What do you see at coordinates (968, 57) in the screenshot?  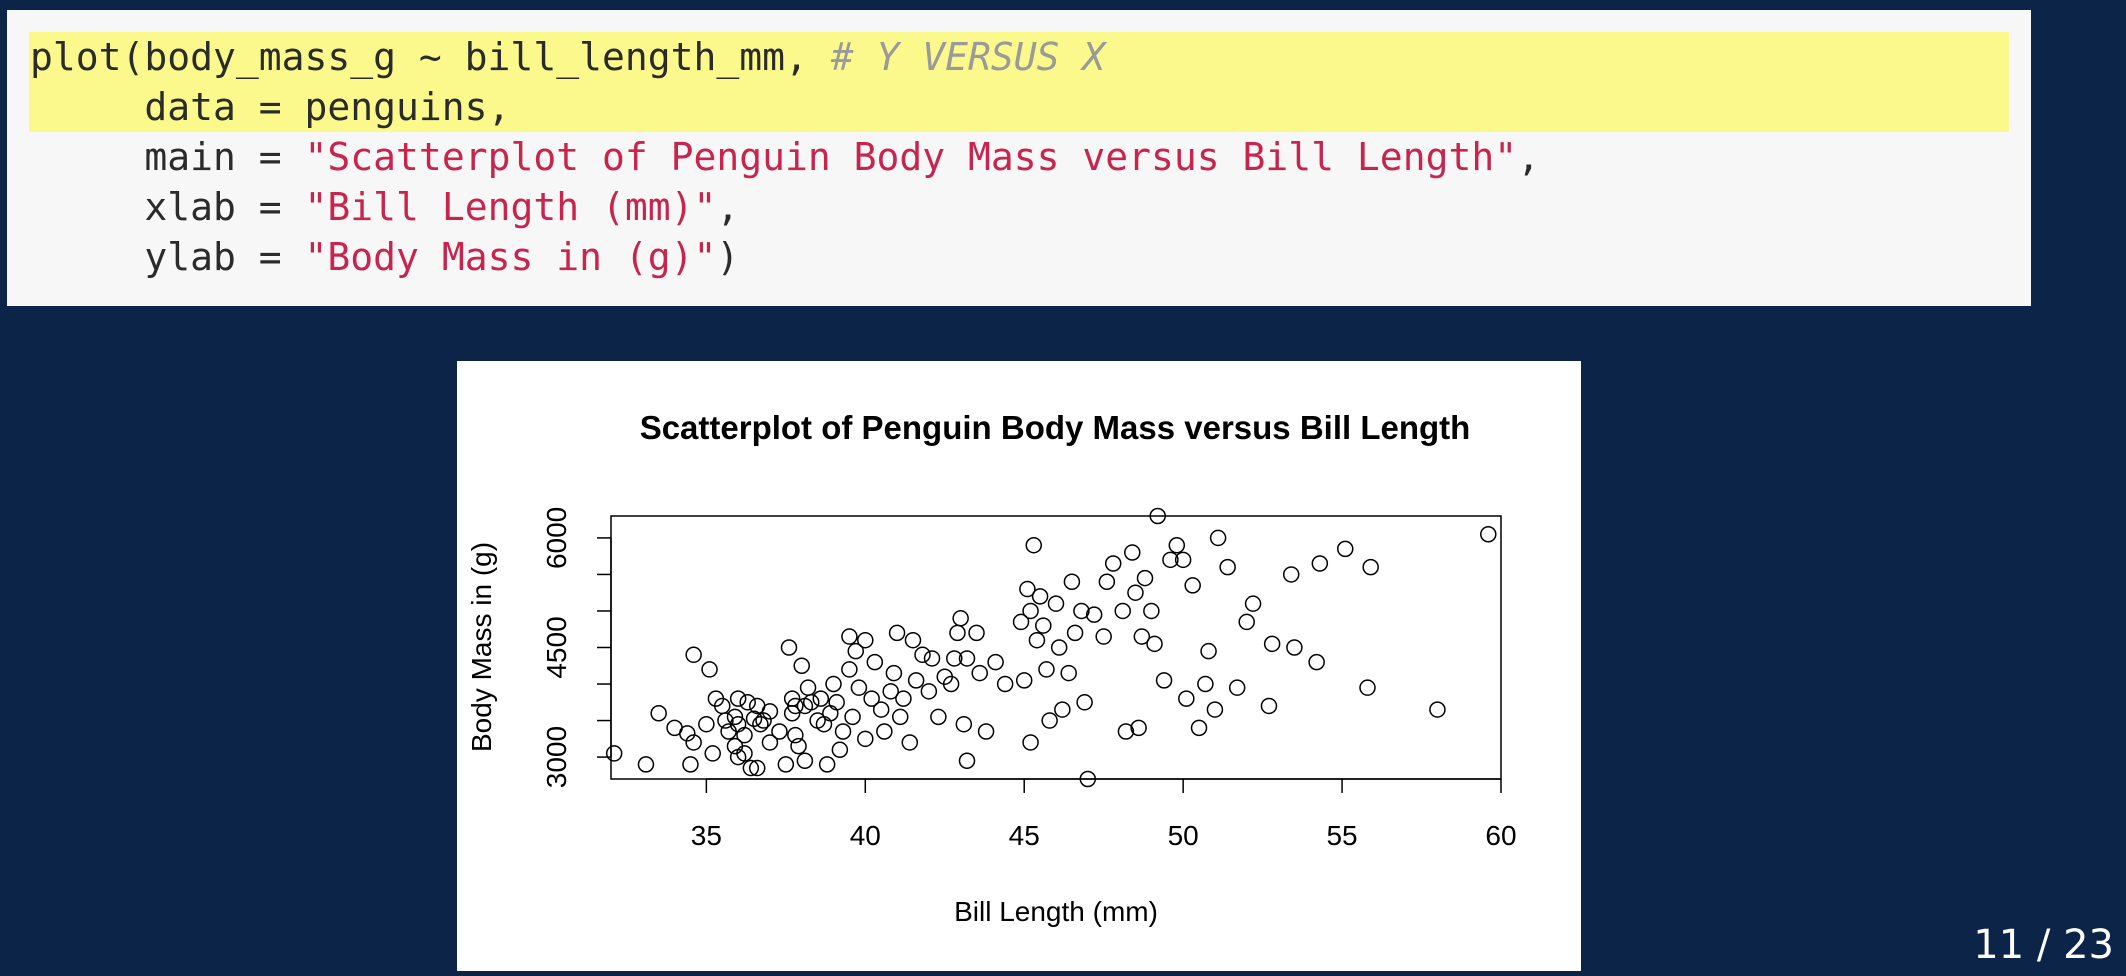 I see `code-comment: # Y VERSUS X` at bounding box center [968, 57].